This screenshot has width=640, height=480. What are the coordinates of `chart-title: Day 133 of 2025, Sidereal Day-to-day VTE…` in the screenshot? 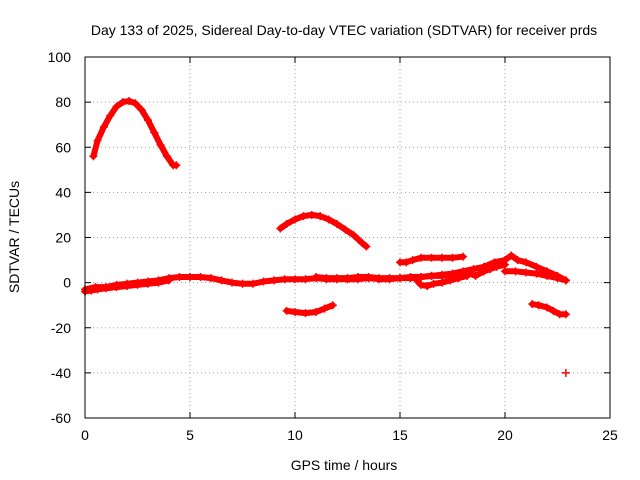 It's located at (344, 30).